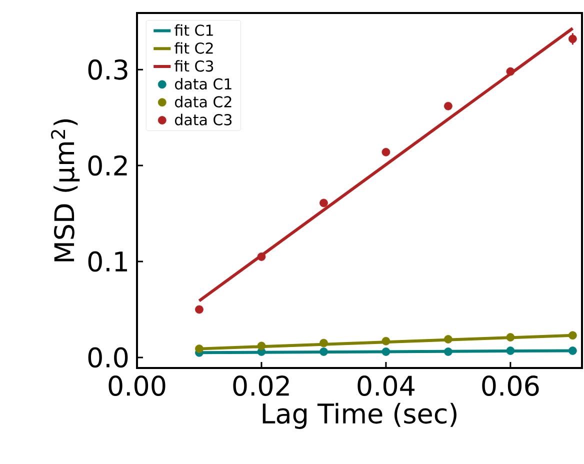 Image resolution: width=584 pixels, height=464 pixels. Describe the element at coordinates (261, 386) in the screenshot. I see `x-tick-label: 0.02` at that location.